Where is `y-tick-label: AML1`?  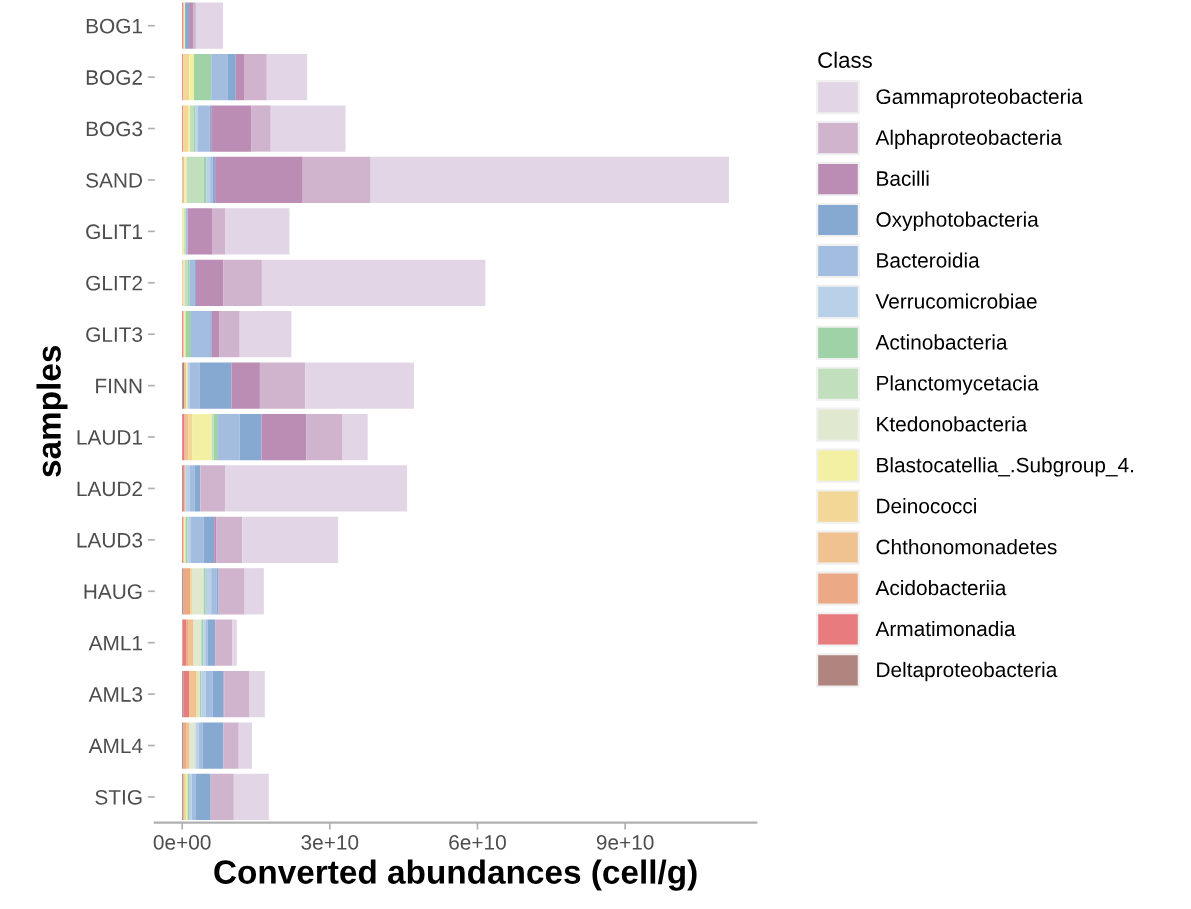
y-tick-label: AML1 is located at coordinates (115, 643).